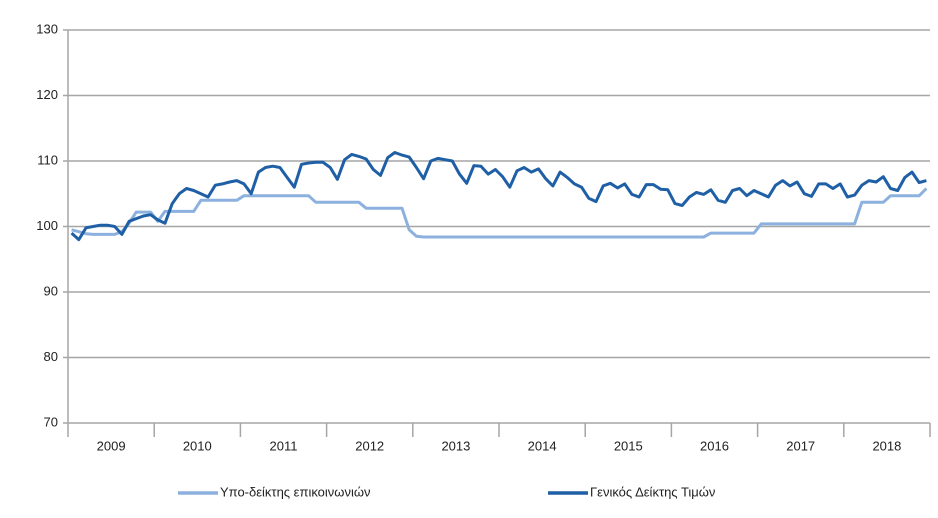 This screenshot has width=938, height=518. What do you see at coordinates (628, 445) in the screenshot?
I see `x-tick-label: 2015` at bounding box center [628, 445].